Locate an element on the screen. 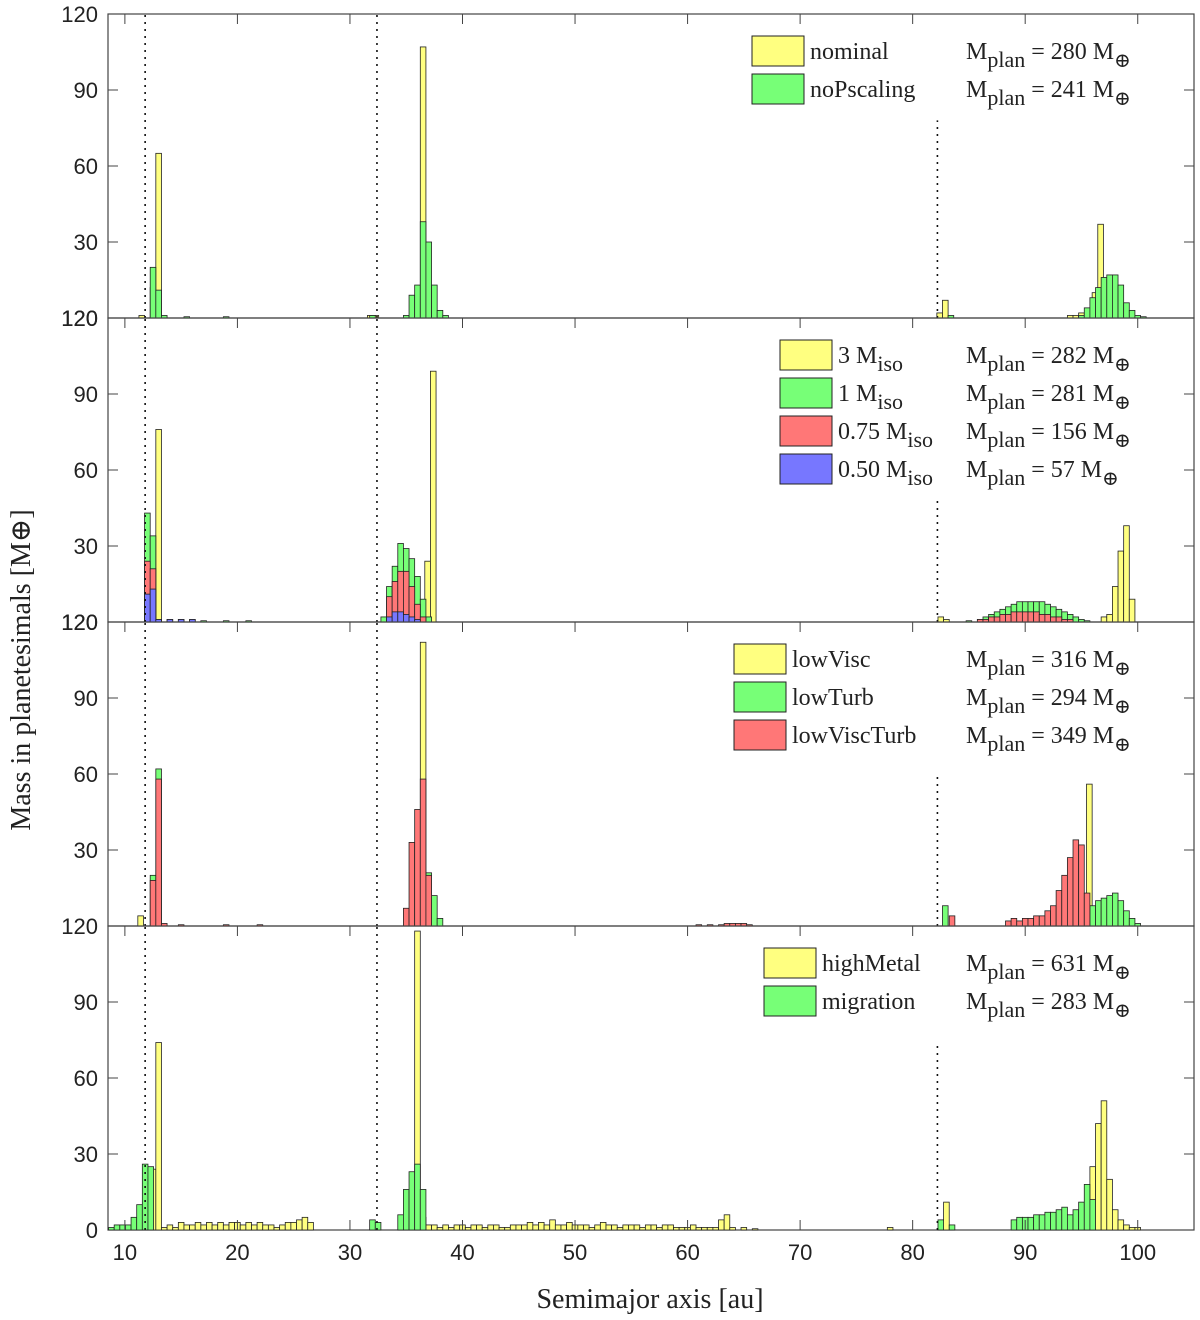 The image size is (1200, 1320). legend-label: 1 Miso is located at coordinates (870, 397).